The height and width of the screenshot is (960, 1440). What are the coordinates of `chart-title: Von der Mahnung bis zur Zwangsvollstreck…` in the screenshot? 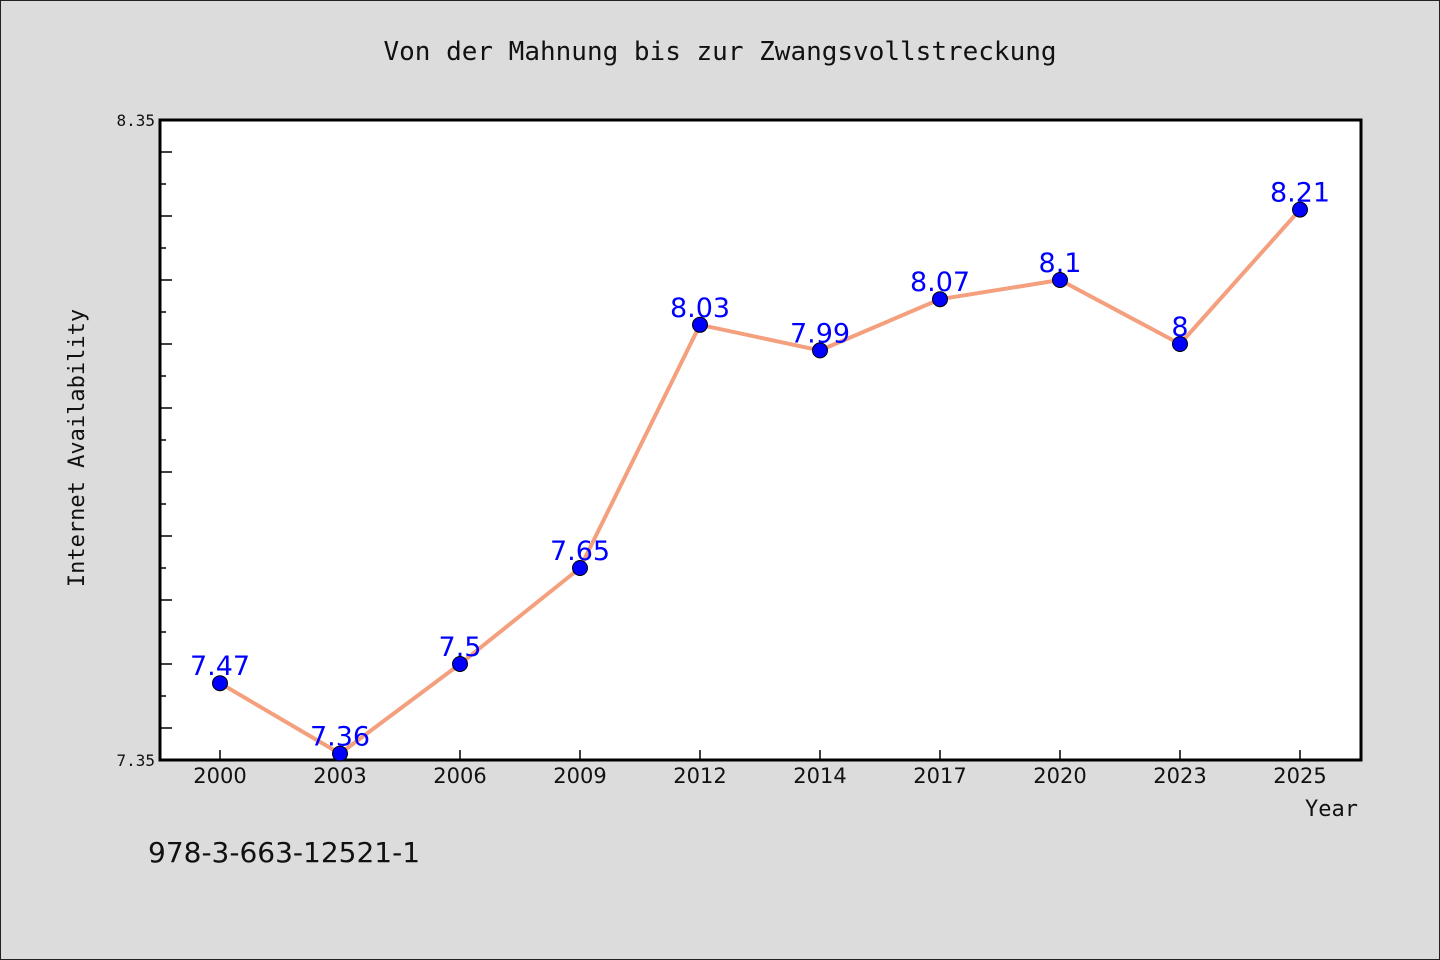 It's located at (719, 52).